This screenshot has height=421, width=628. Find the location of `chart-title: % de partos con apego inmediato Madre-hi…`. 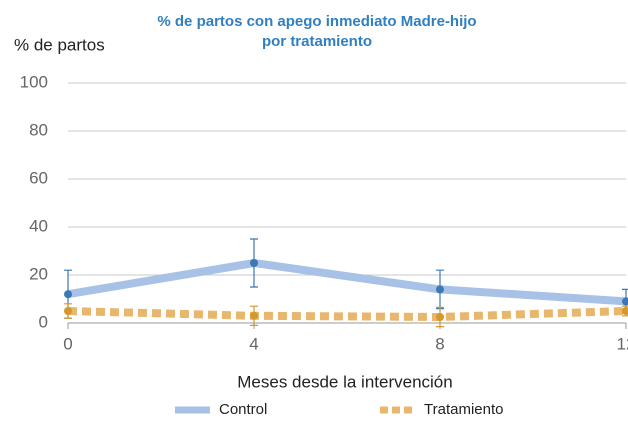

chart-title: % de partos con apego inmediato Madre-hi… is located at coordinates (316, 21).